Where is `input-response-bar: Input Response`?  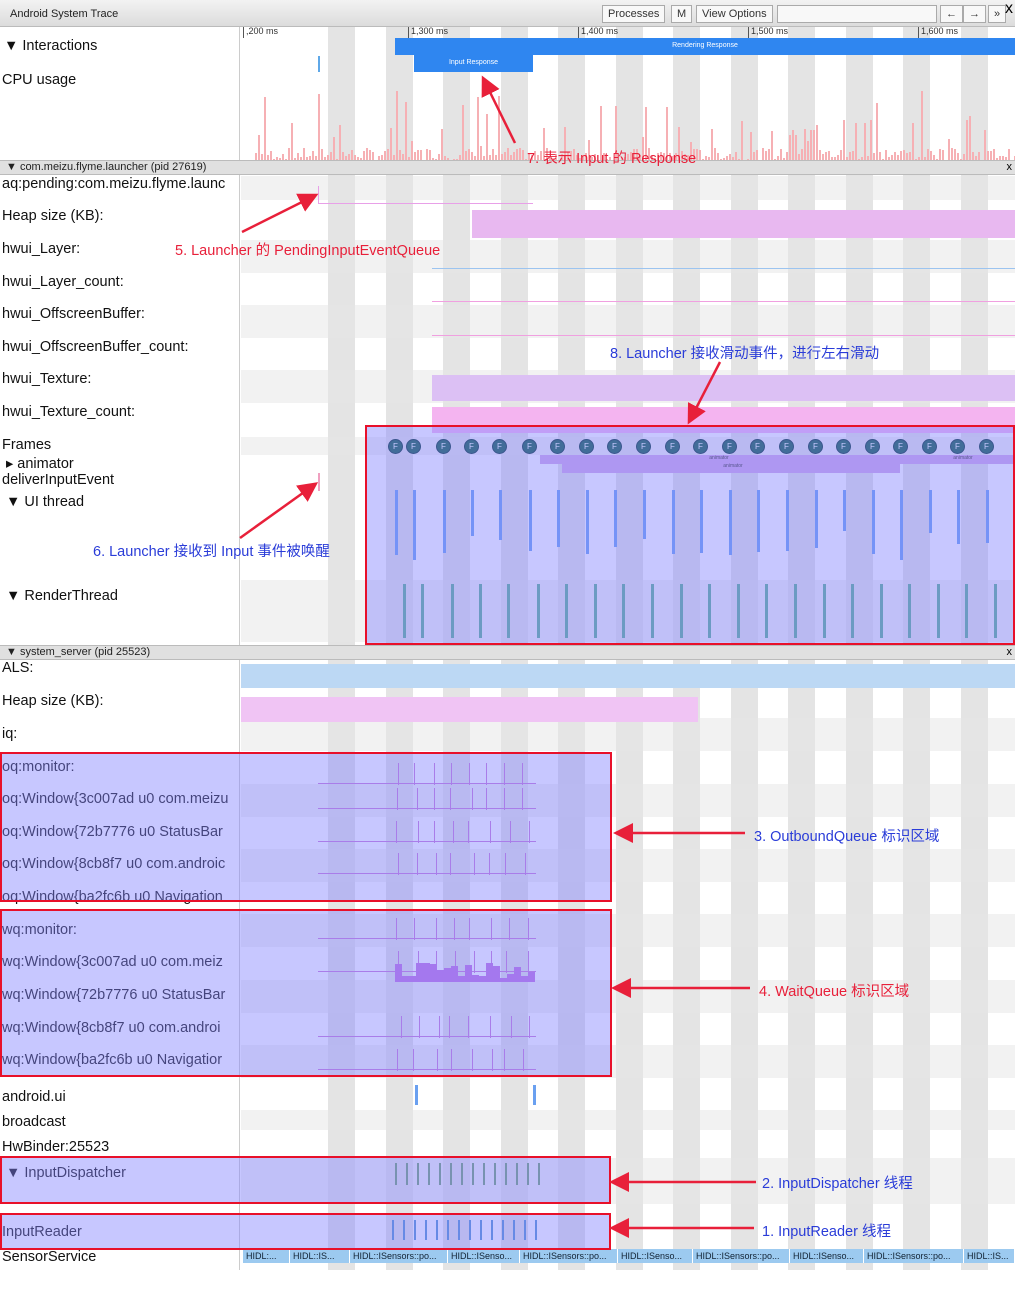 input-response-bar: Input Response is located at coordinates (473, 63).